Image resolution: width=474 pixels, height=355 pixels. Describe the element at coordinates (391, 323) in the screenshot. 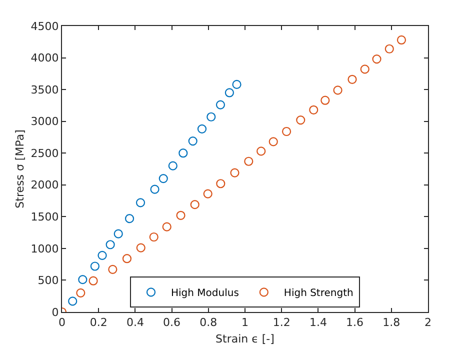

I see `x-tick-label: 1.8` at that location.